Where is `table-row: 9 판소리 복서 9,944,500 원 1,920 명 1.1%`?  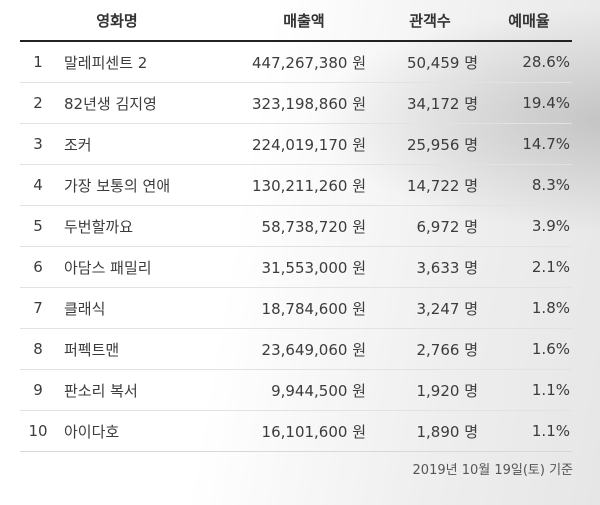 table-row: 9 판소리 복서 9,944,500 원 1,920 명 1.1% is located at coordinates (296, 390).